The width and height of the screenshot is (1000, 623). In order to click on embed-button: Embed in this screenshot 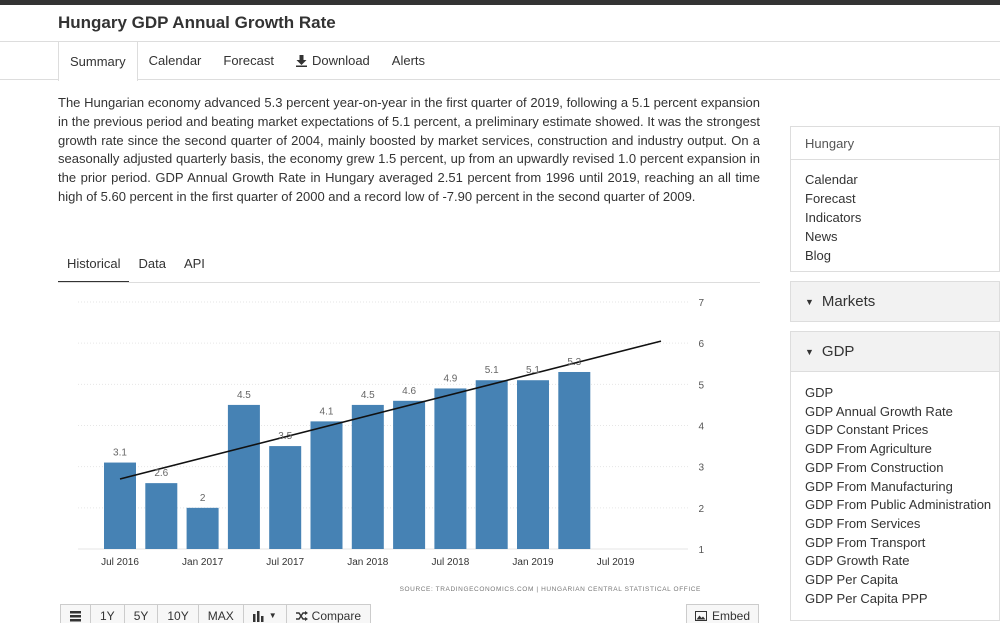, I will do `click(723, 613)`.